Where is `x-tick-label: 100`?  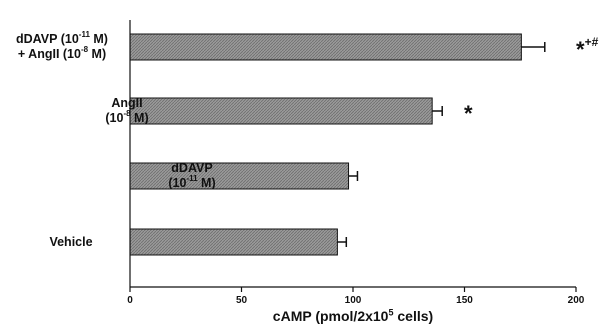
x-tick-label: 100 is located at coordinates (353, 300).